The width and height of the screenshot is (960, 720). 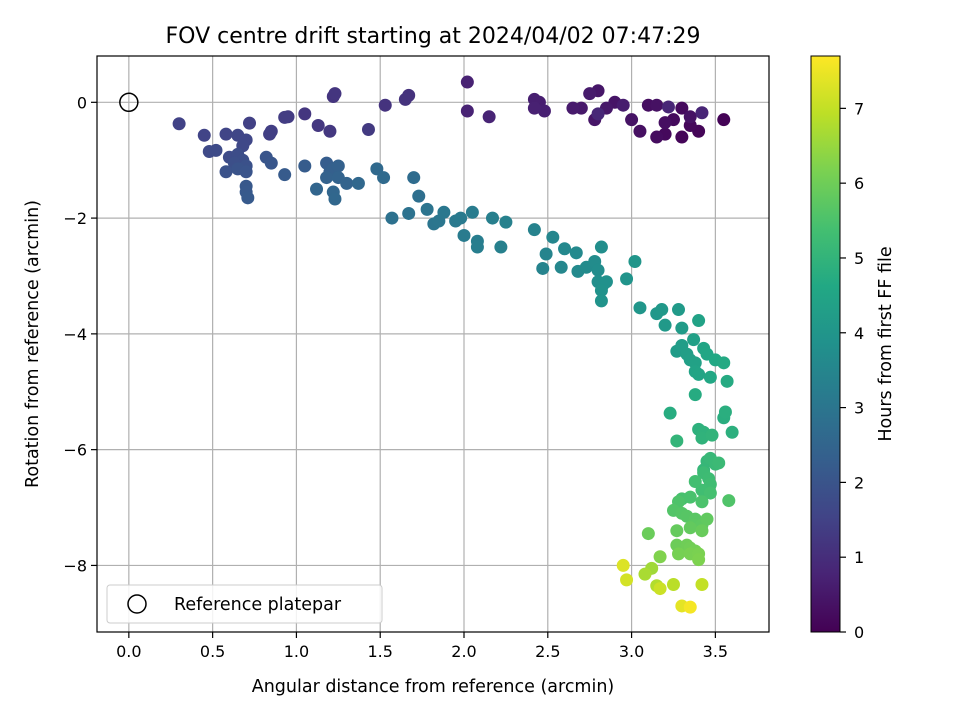 What do you see at coordinates (547, 651) in the screenshot?
I see `x-tick-label: 2.5` at bounding box center [547, 651].